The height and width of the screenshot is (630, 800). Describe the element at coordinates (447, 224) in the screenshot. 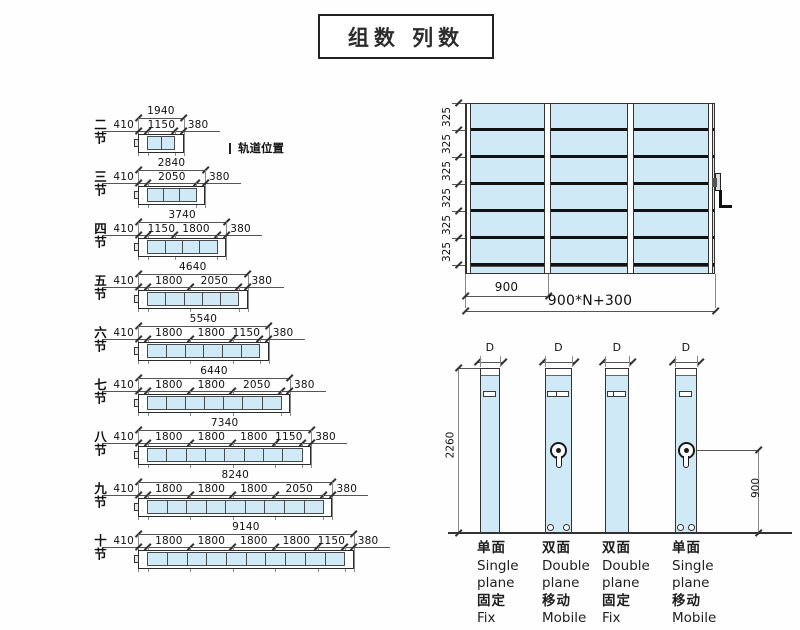

I see `row-height-value: 325` at that location.